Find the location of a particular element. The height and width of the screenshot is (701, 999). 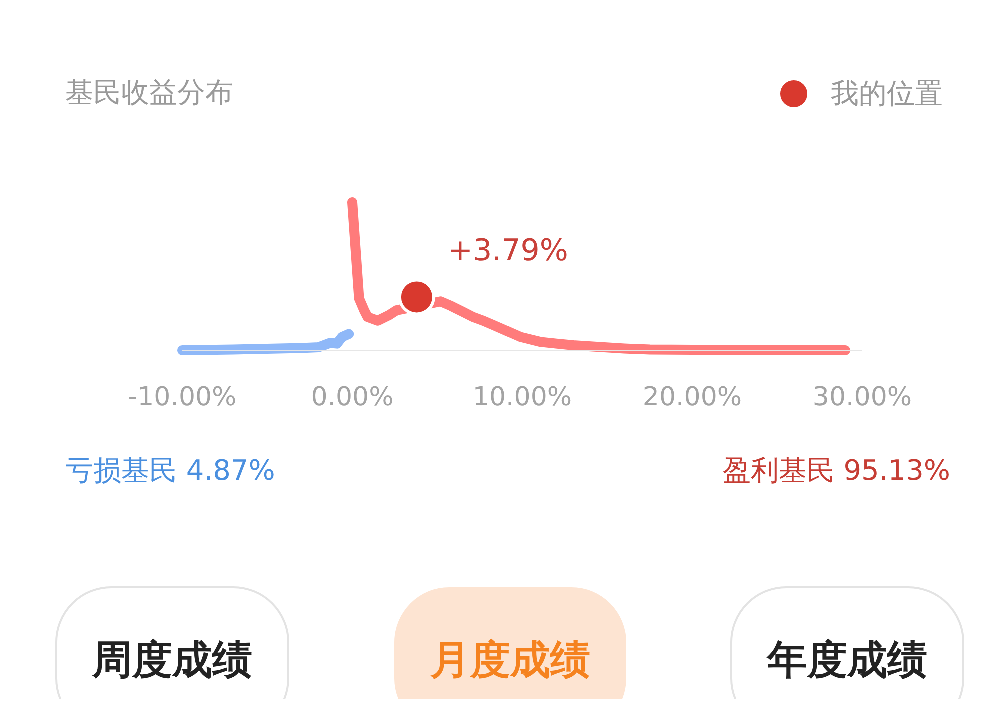

text: 月度成绩 is located at coordinates (510, 661).